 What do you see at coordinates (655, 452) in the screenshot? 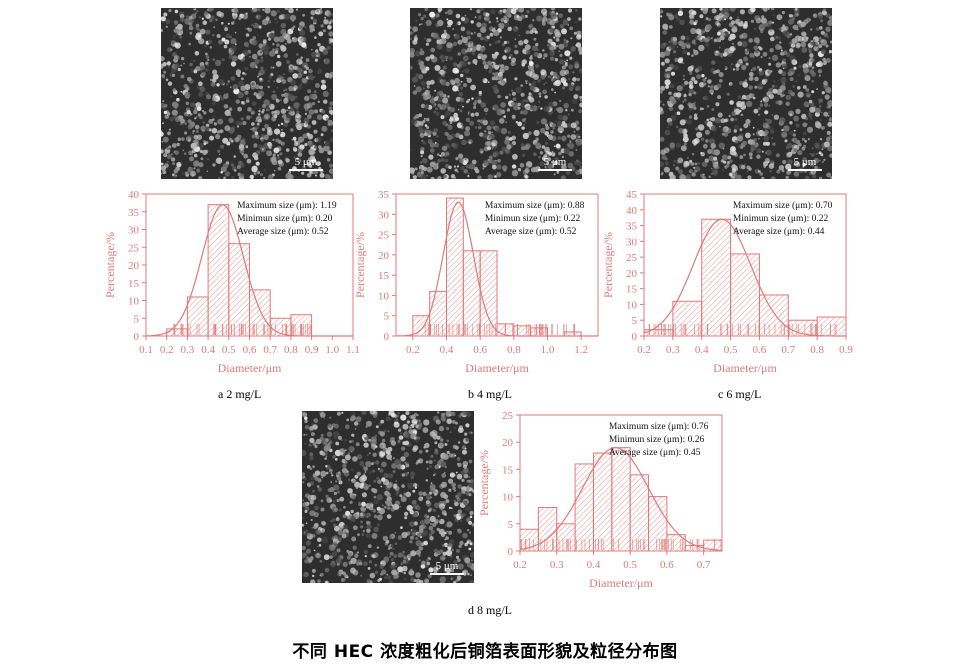
I see `stats-annotation: Average size (μm): 0.45` at bounding box center [655, 452].